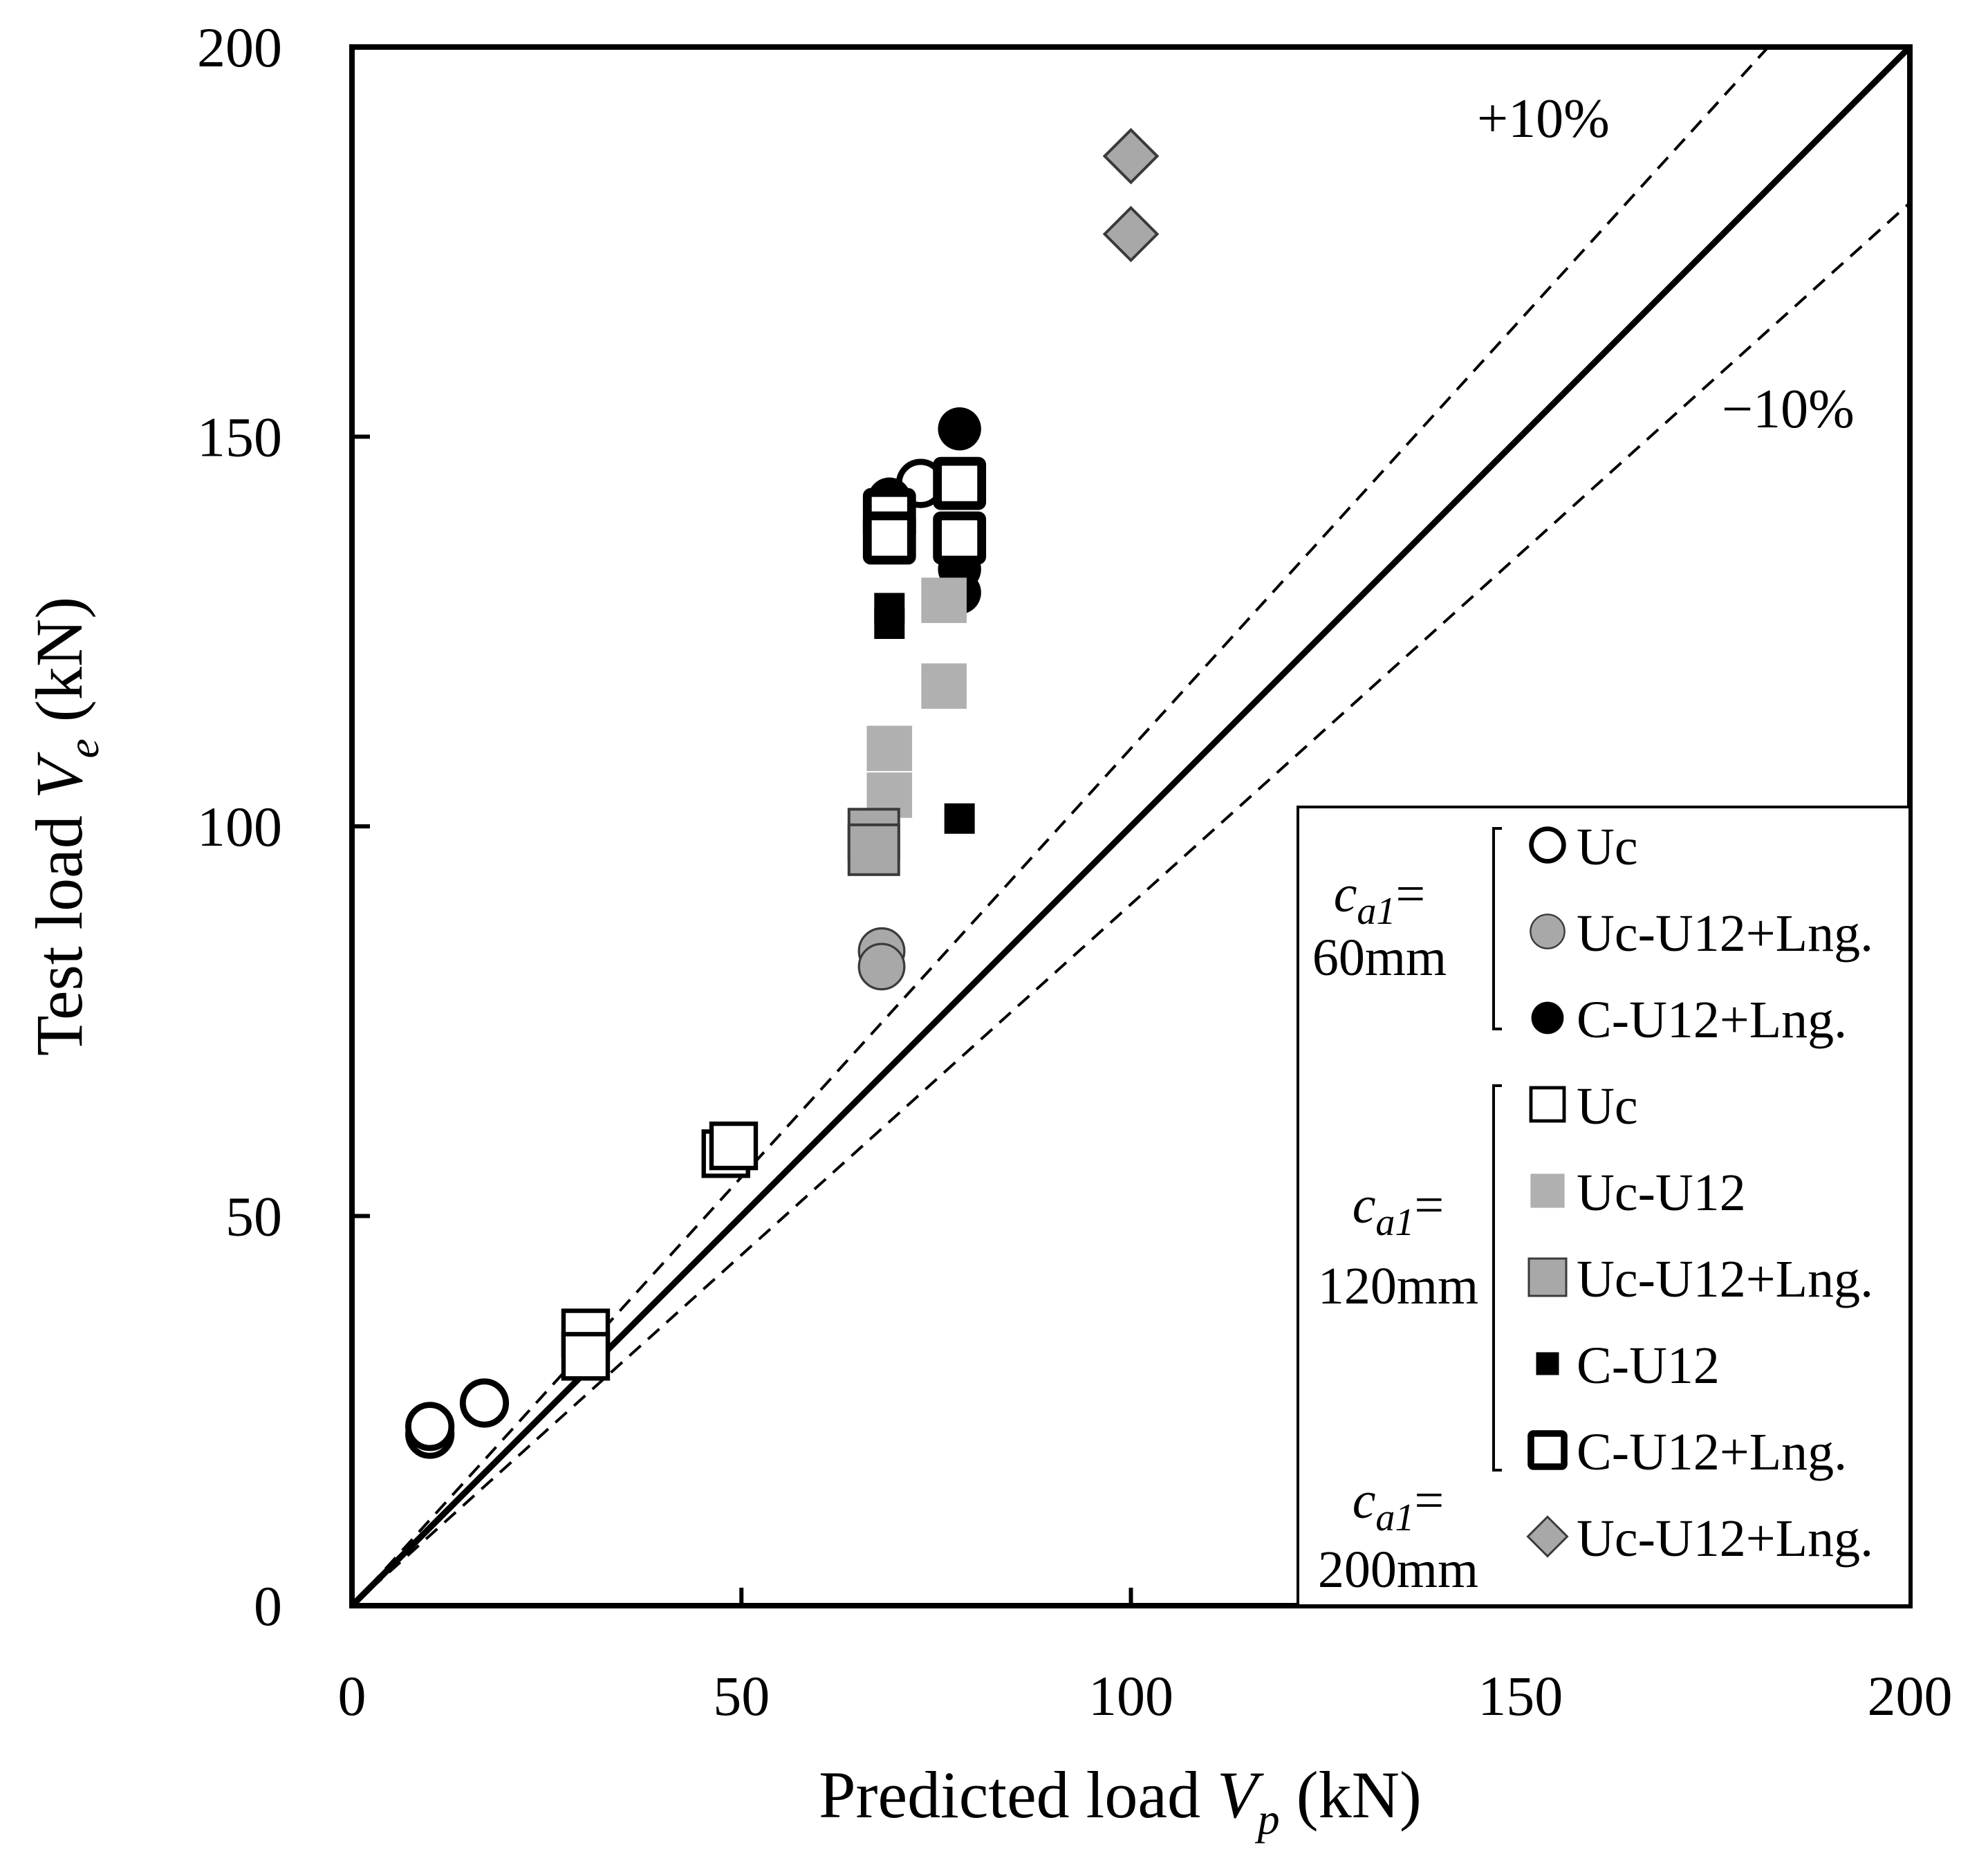  Describe the element at coordinates (65, 826) in the screenshot. I see `y-axis-title: Test load Ve (kN)` at that location.